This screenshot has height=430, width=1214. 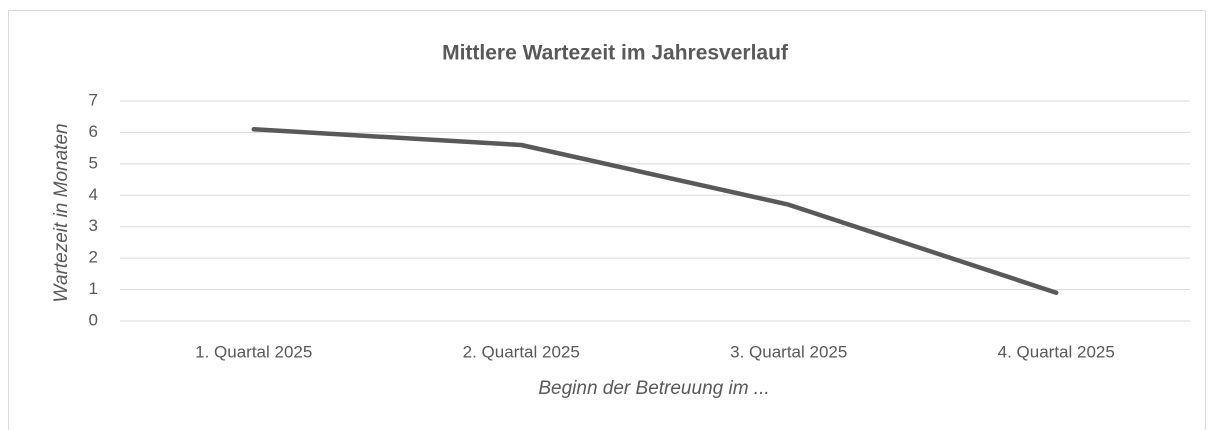 I want to click on y-tick-label: 7, so click(x=93, y=99).